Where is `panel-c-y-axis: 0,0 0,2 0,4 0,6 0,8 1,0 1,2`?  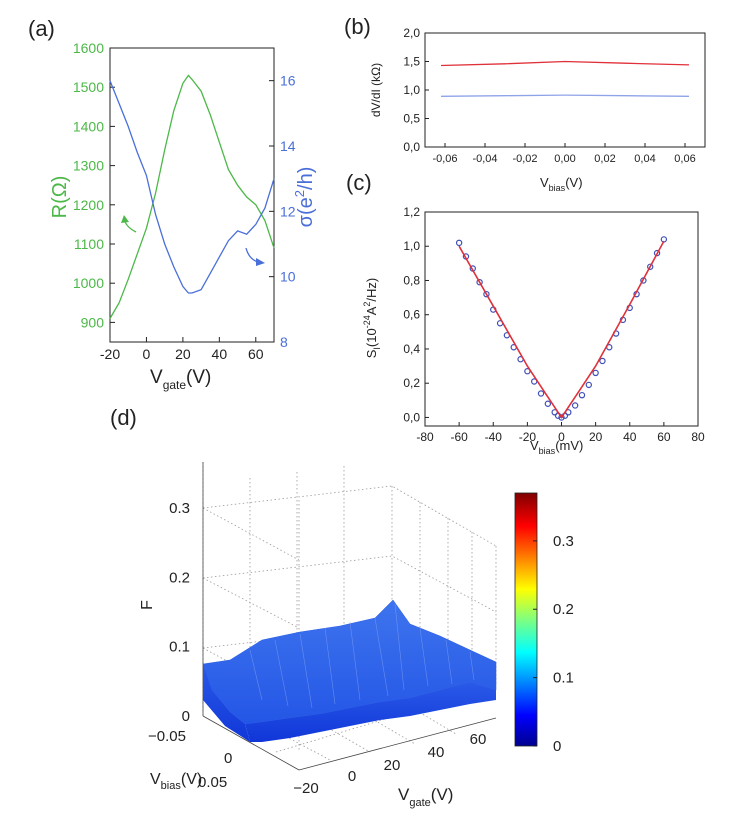
panel-c-y-axis: 0,0 0,2 0,4 0,6 0,8 1,0 1,2 is located at coordinates (416, 314).